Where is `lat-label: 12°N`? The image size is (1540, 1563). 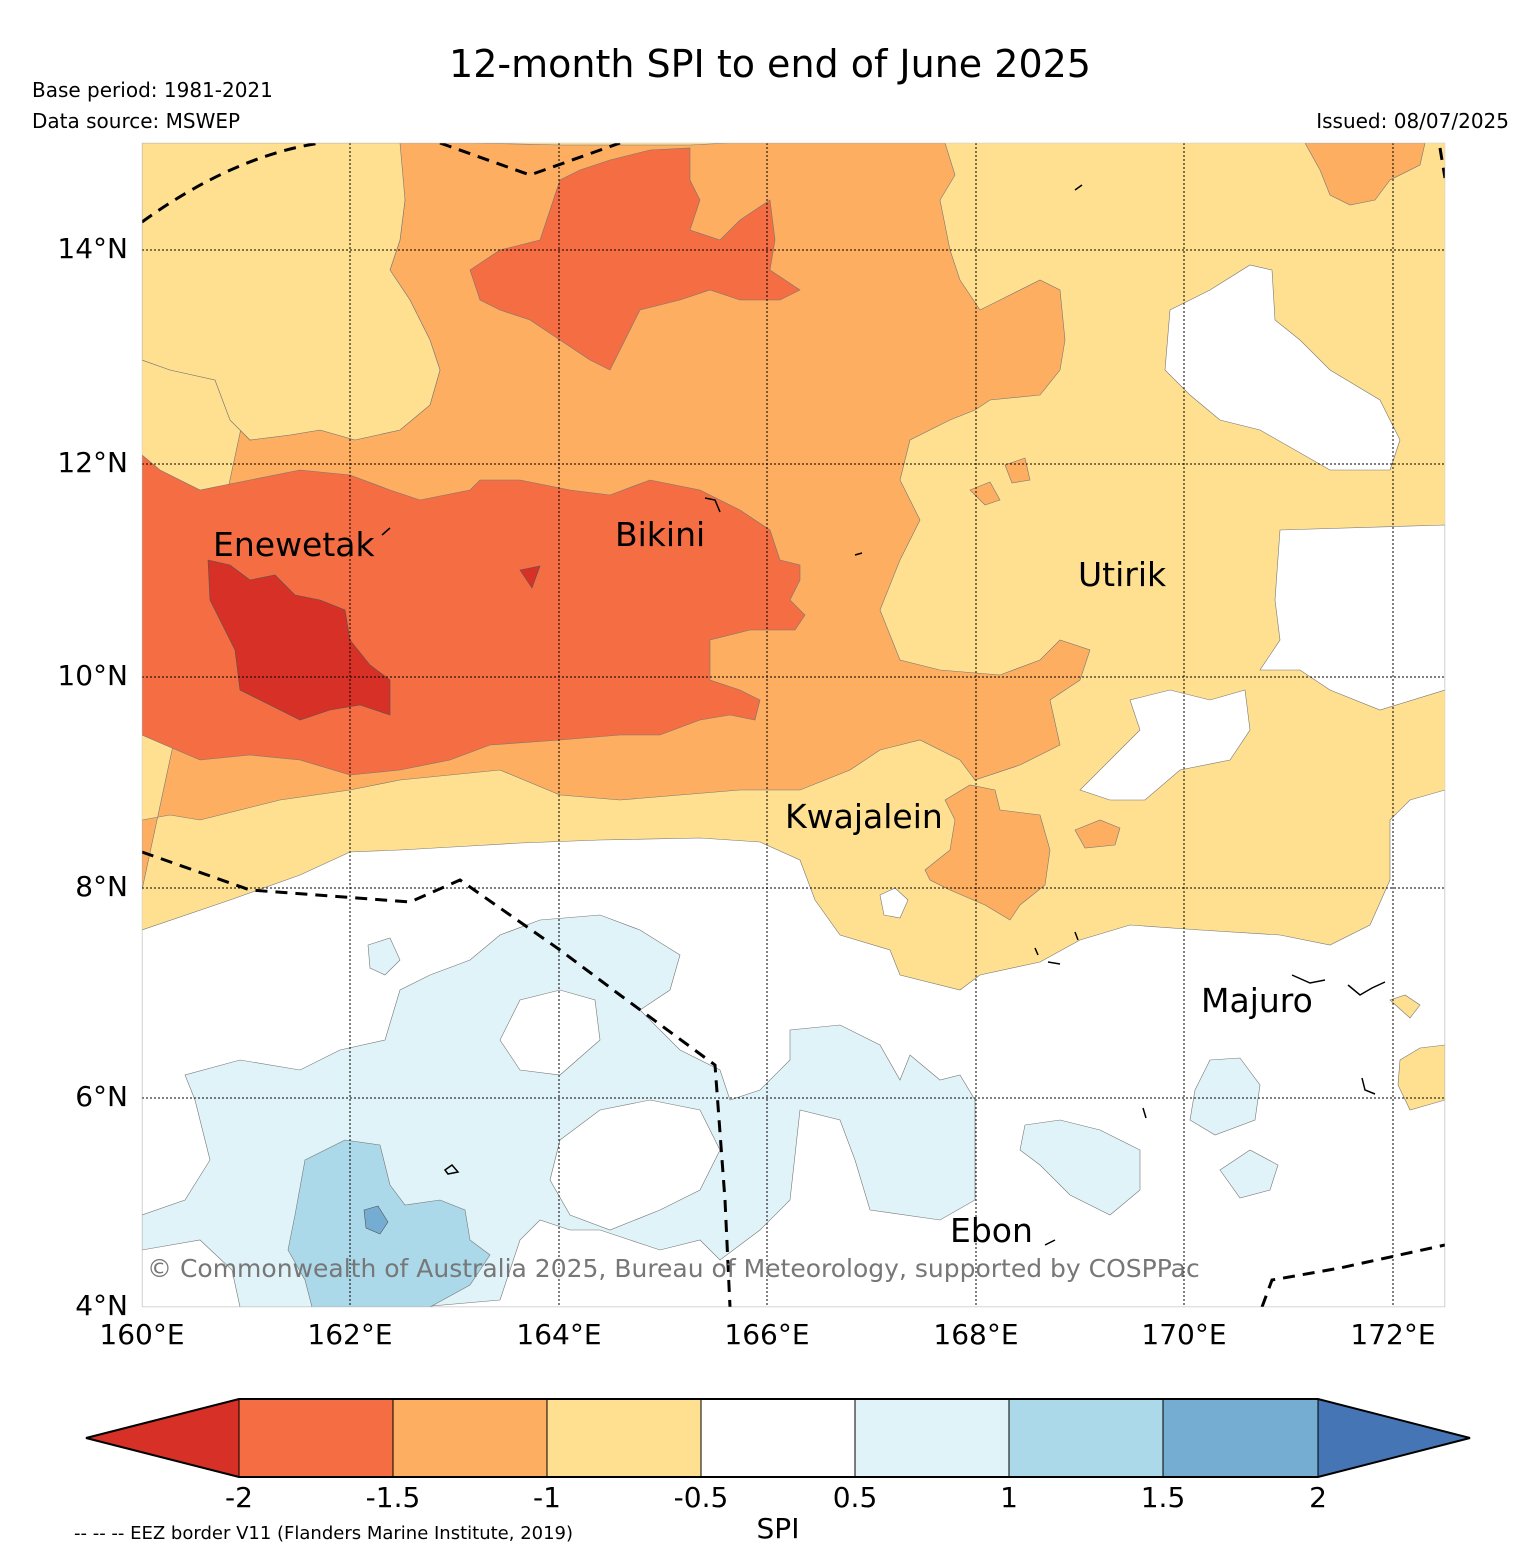 lat-label: 12°N is located at coordinates (92, 462).